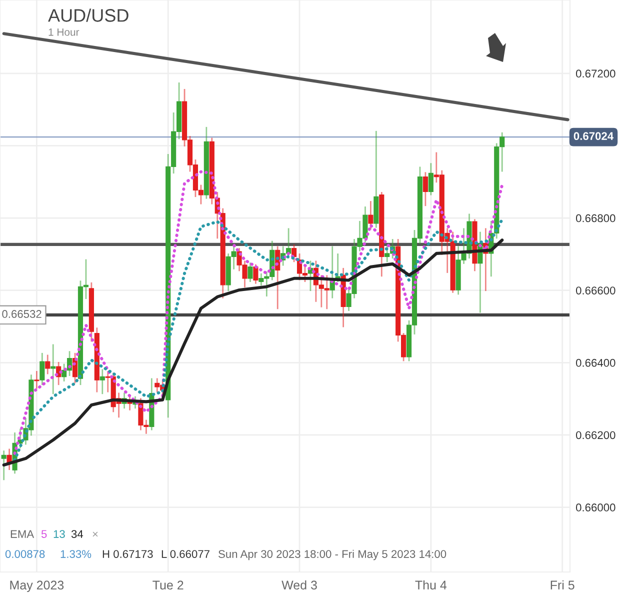 Image resolution: width=625 pixels, height=597 pixels. What do you see at coordinates (25, 554) in the screenshot?
I see `annotation: 0.00878` at bounding box center [25, 554].